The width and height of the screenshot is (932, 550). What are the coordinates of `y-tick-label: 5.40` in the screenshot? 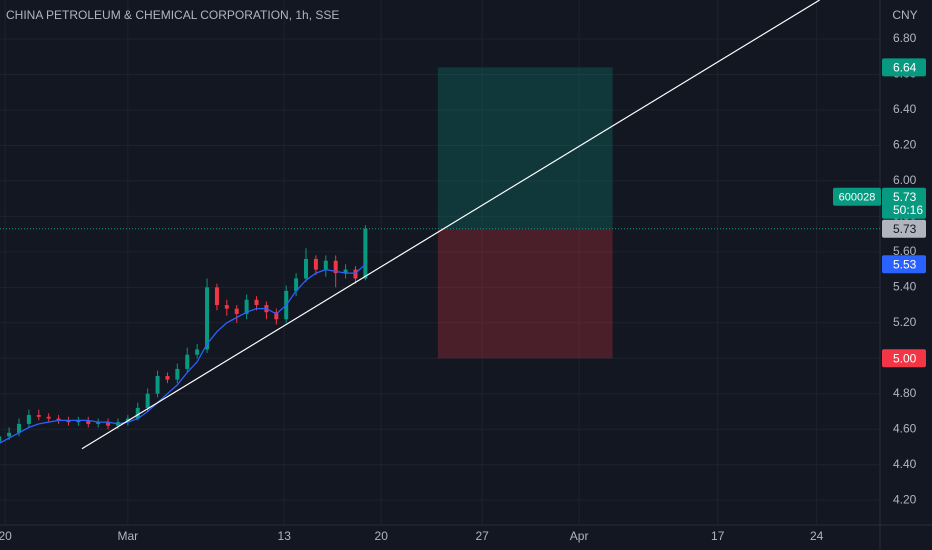 It's located at (905, 287).